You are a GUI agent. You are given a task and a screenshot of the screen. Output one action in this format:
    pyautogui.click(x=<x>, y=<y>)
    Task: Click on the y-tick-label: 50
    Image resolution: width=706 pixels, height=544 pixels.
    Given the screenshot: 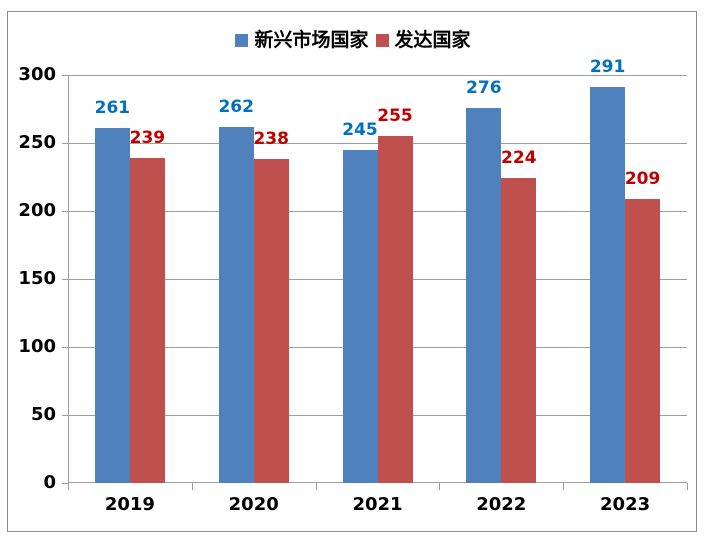 What is the action you would take?
    pyautogui.click(x=43, y=414)
    